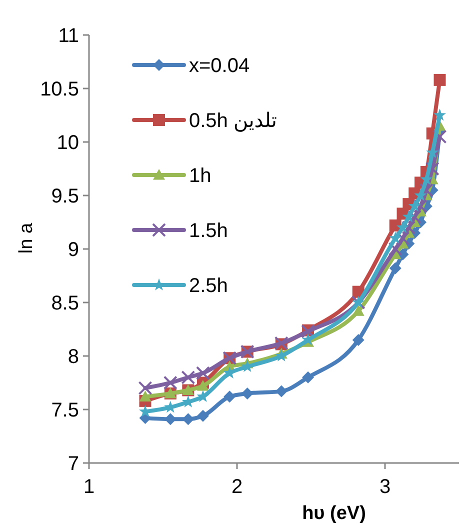 The height and width of the screenshot is (527, 471). What do you see at coordinates (89, 487) in the screenshot?
I see `x-tick-label: 1` at bounding box center [89, 487].